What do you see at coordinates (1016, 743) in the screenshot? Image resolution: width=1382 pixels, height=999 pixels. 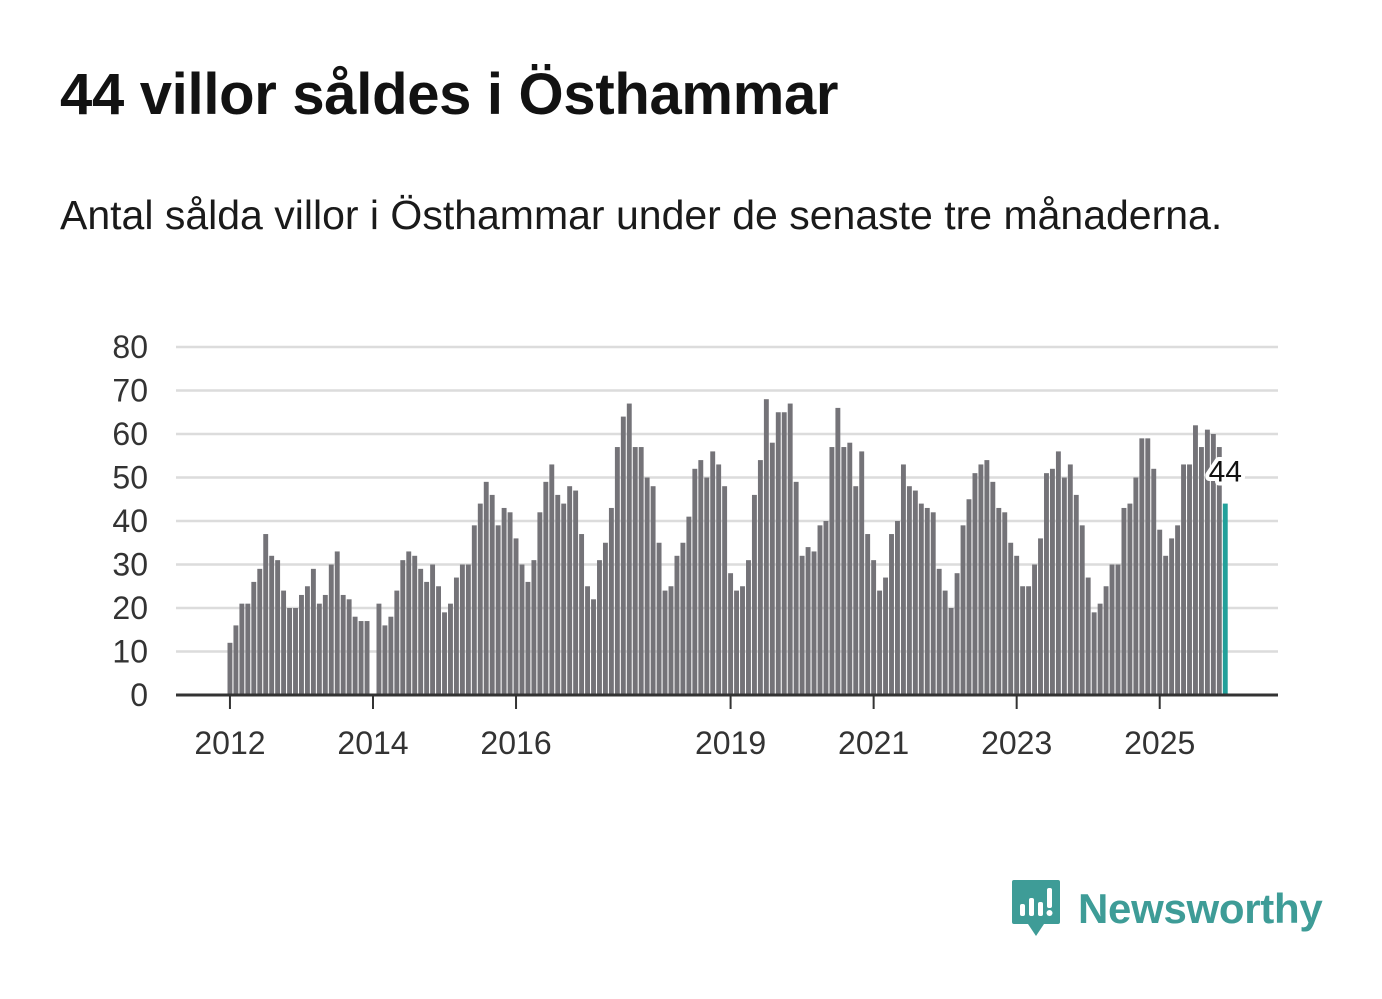 I see `x-tick-label: 2023` at bounding box center [1016, 743].